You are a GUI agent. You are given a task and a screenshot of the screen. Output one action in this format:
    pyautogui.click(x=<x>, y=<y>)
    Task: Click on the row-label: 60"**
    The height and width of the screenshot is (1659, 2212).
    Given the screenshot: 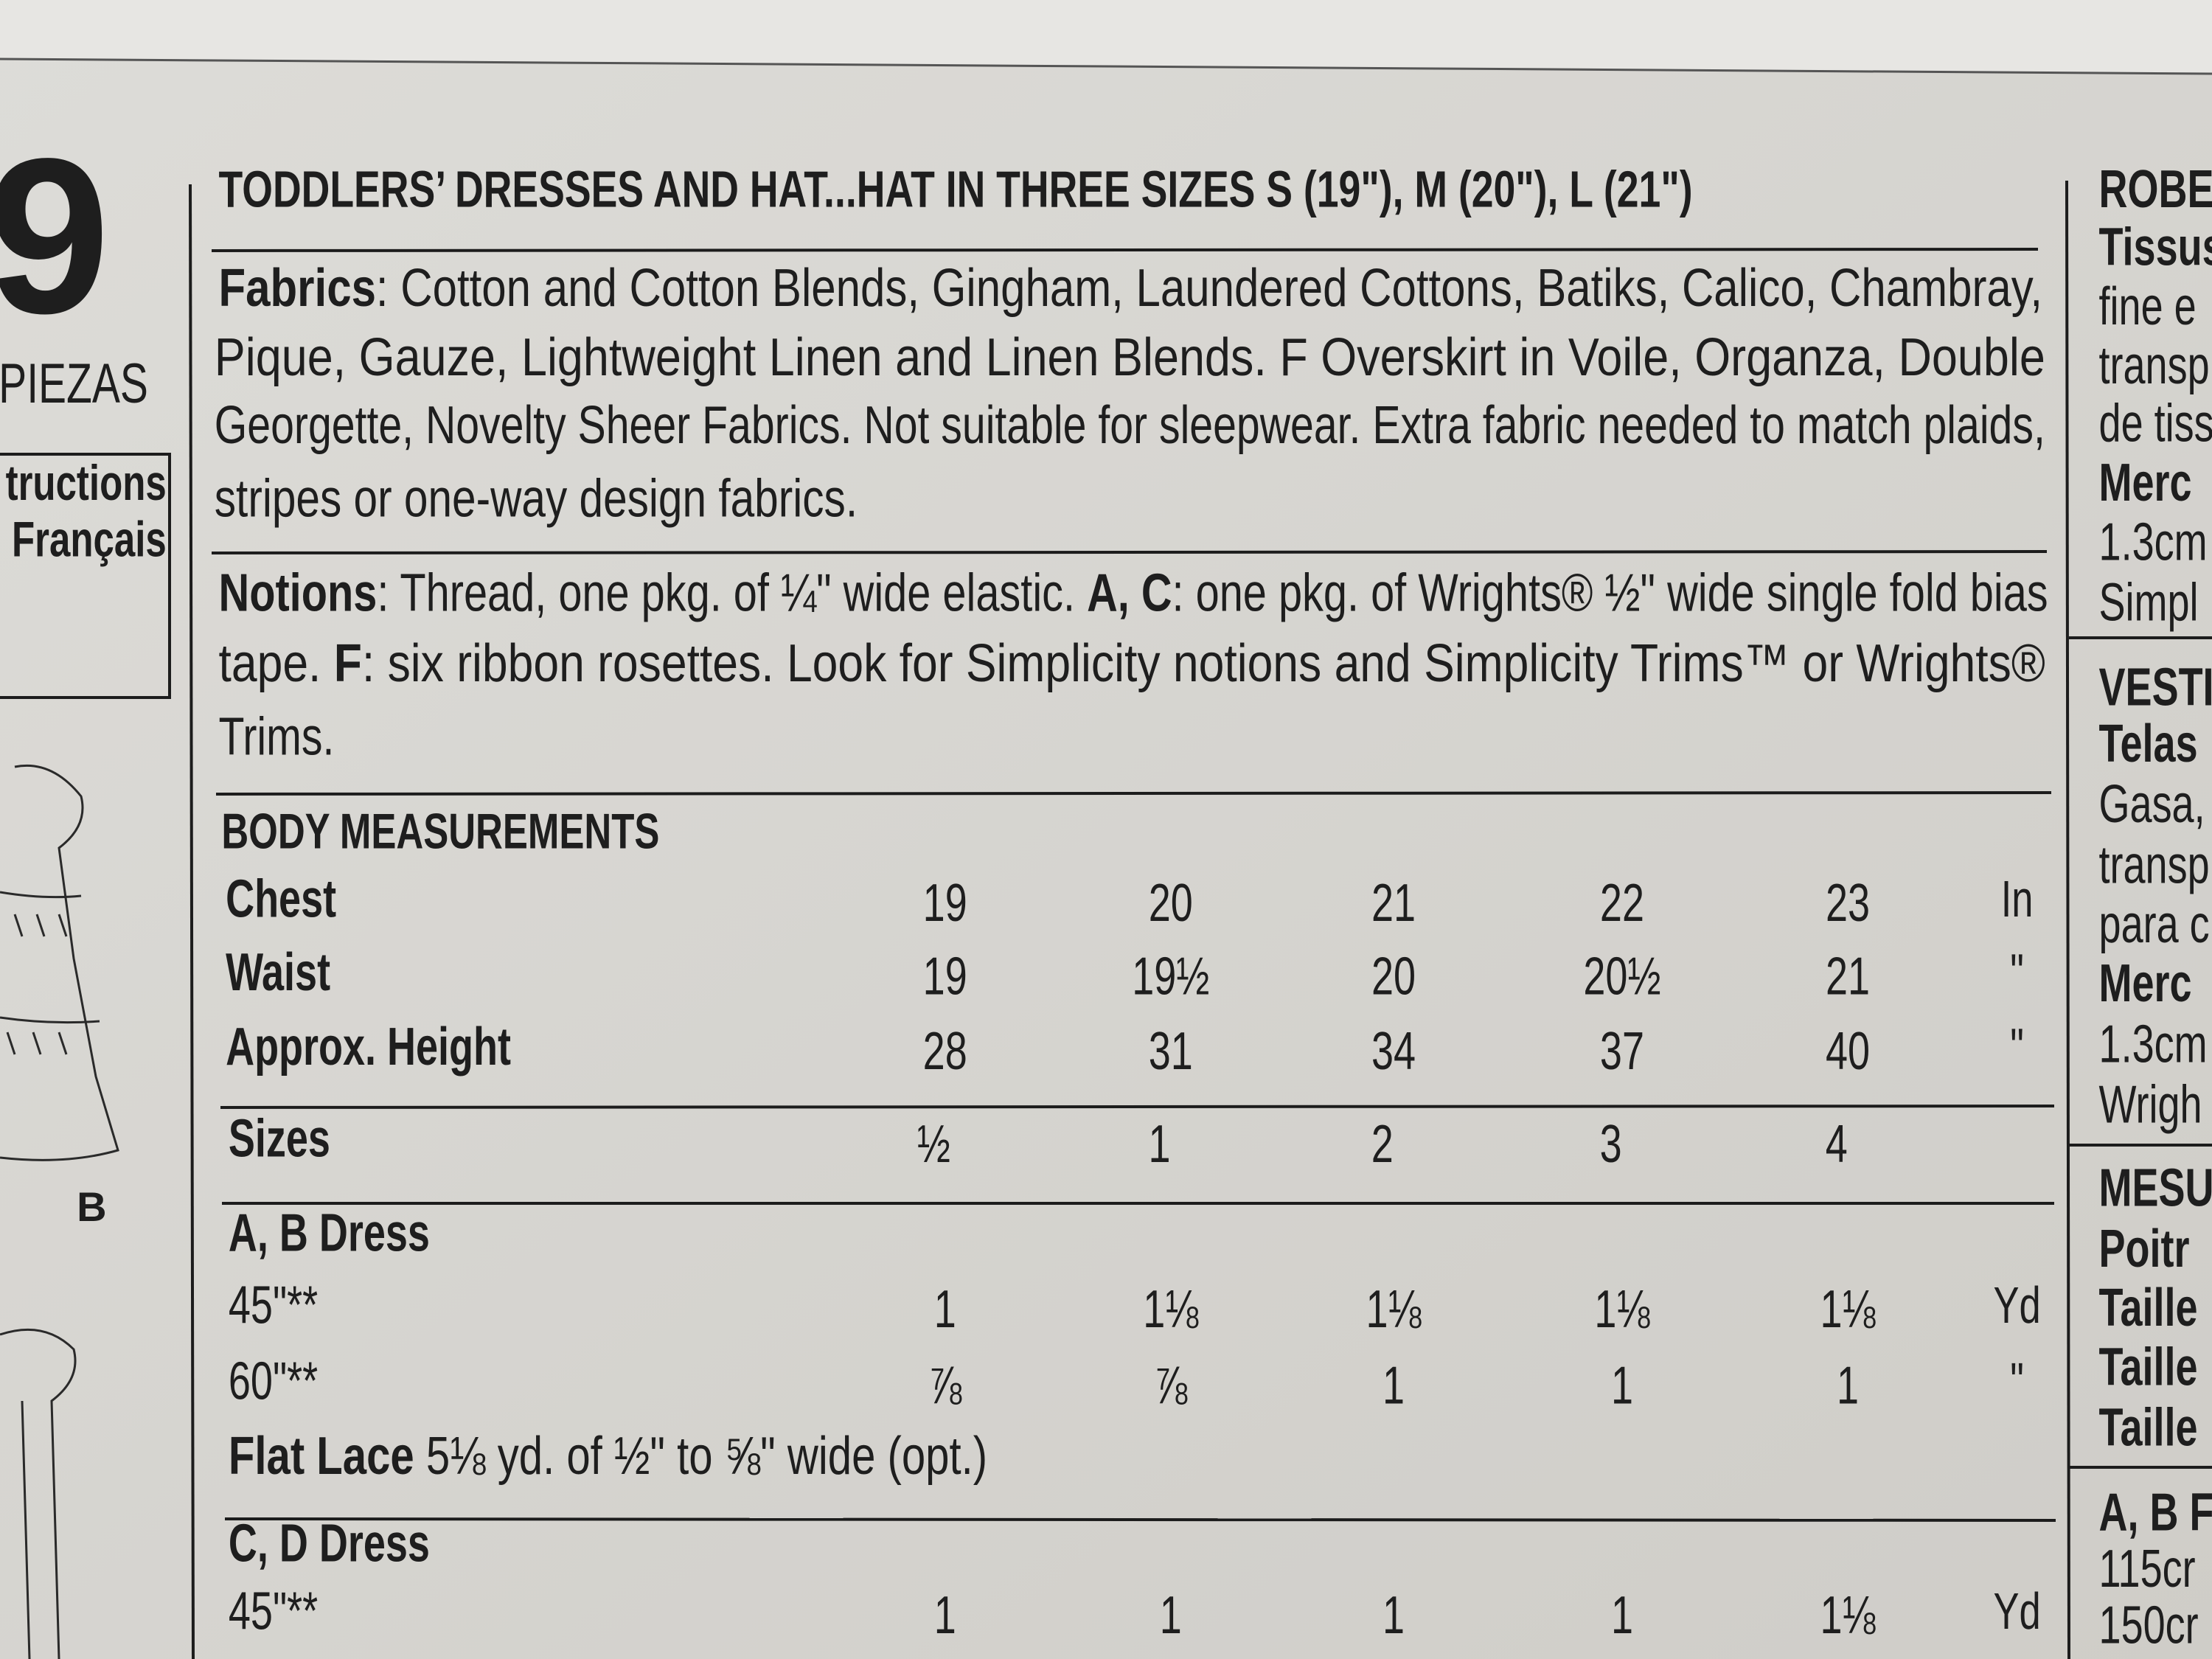 What is the action you would take?
    pyautogui.click(x=273, y=1381)
    